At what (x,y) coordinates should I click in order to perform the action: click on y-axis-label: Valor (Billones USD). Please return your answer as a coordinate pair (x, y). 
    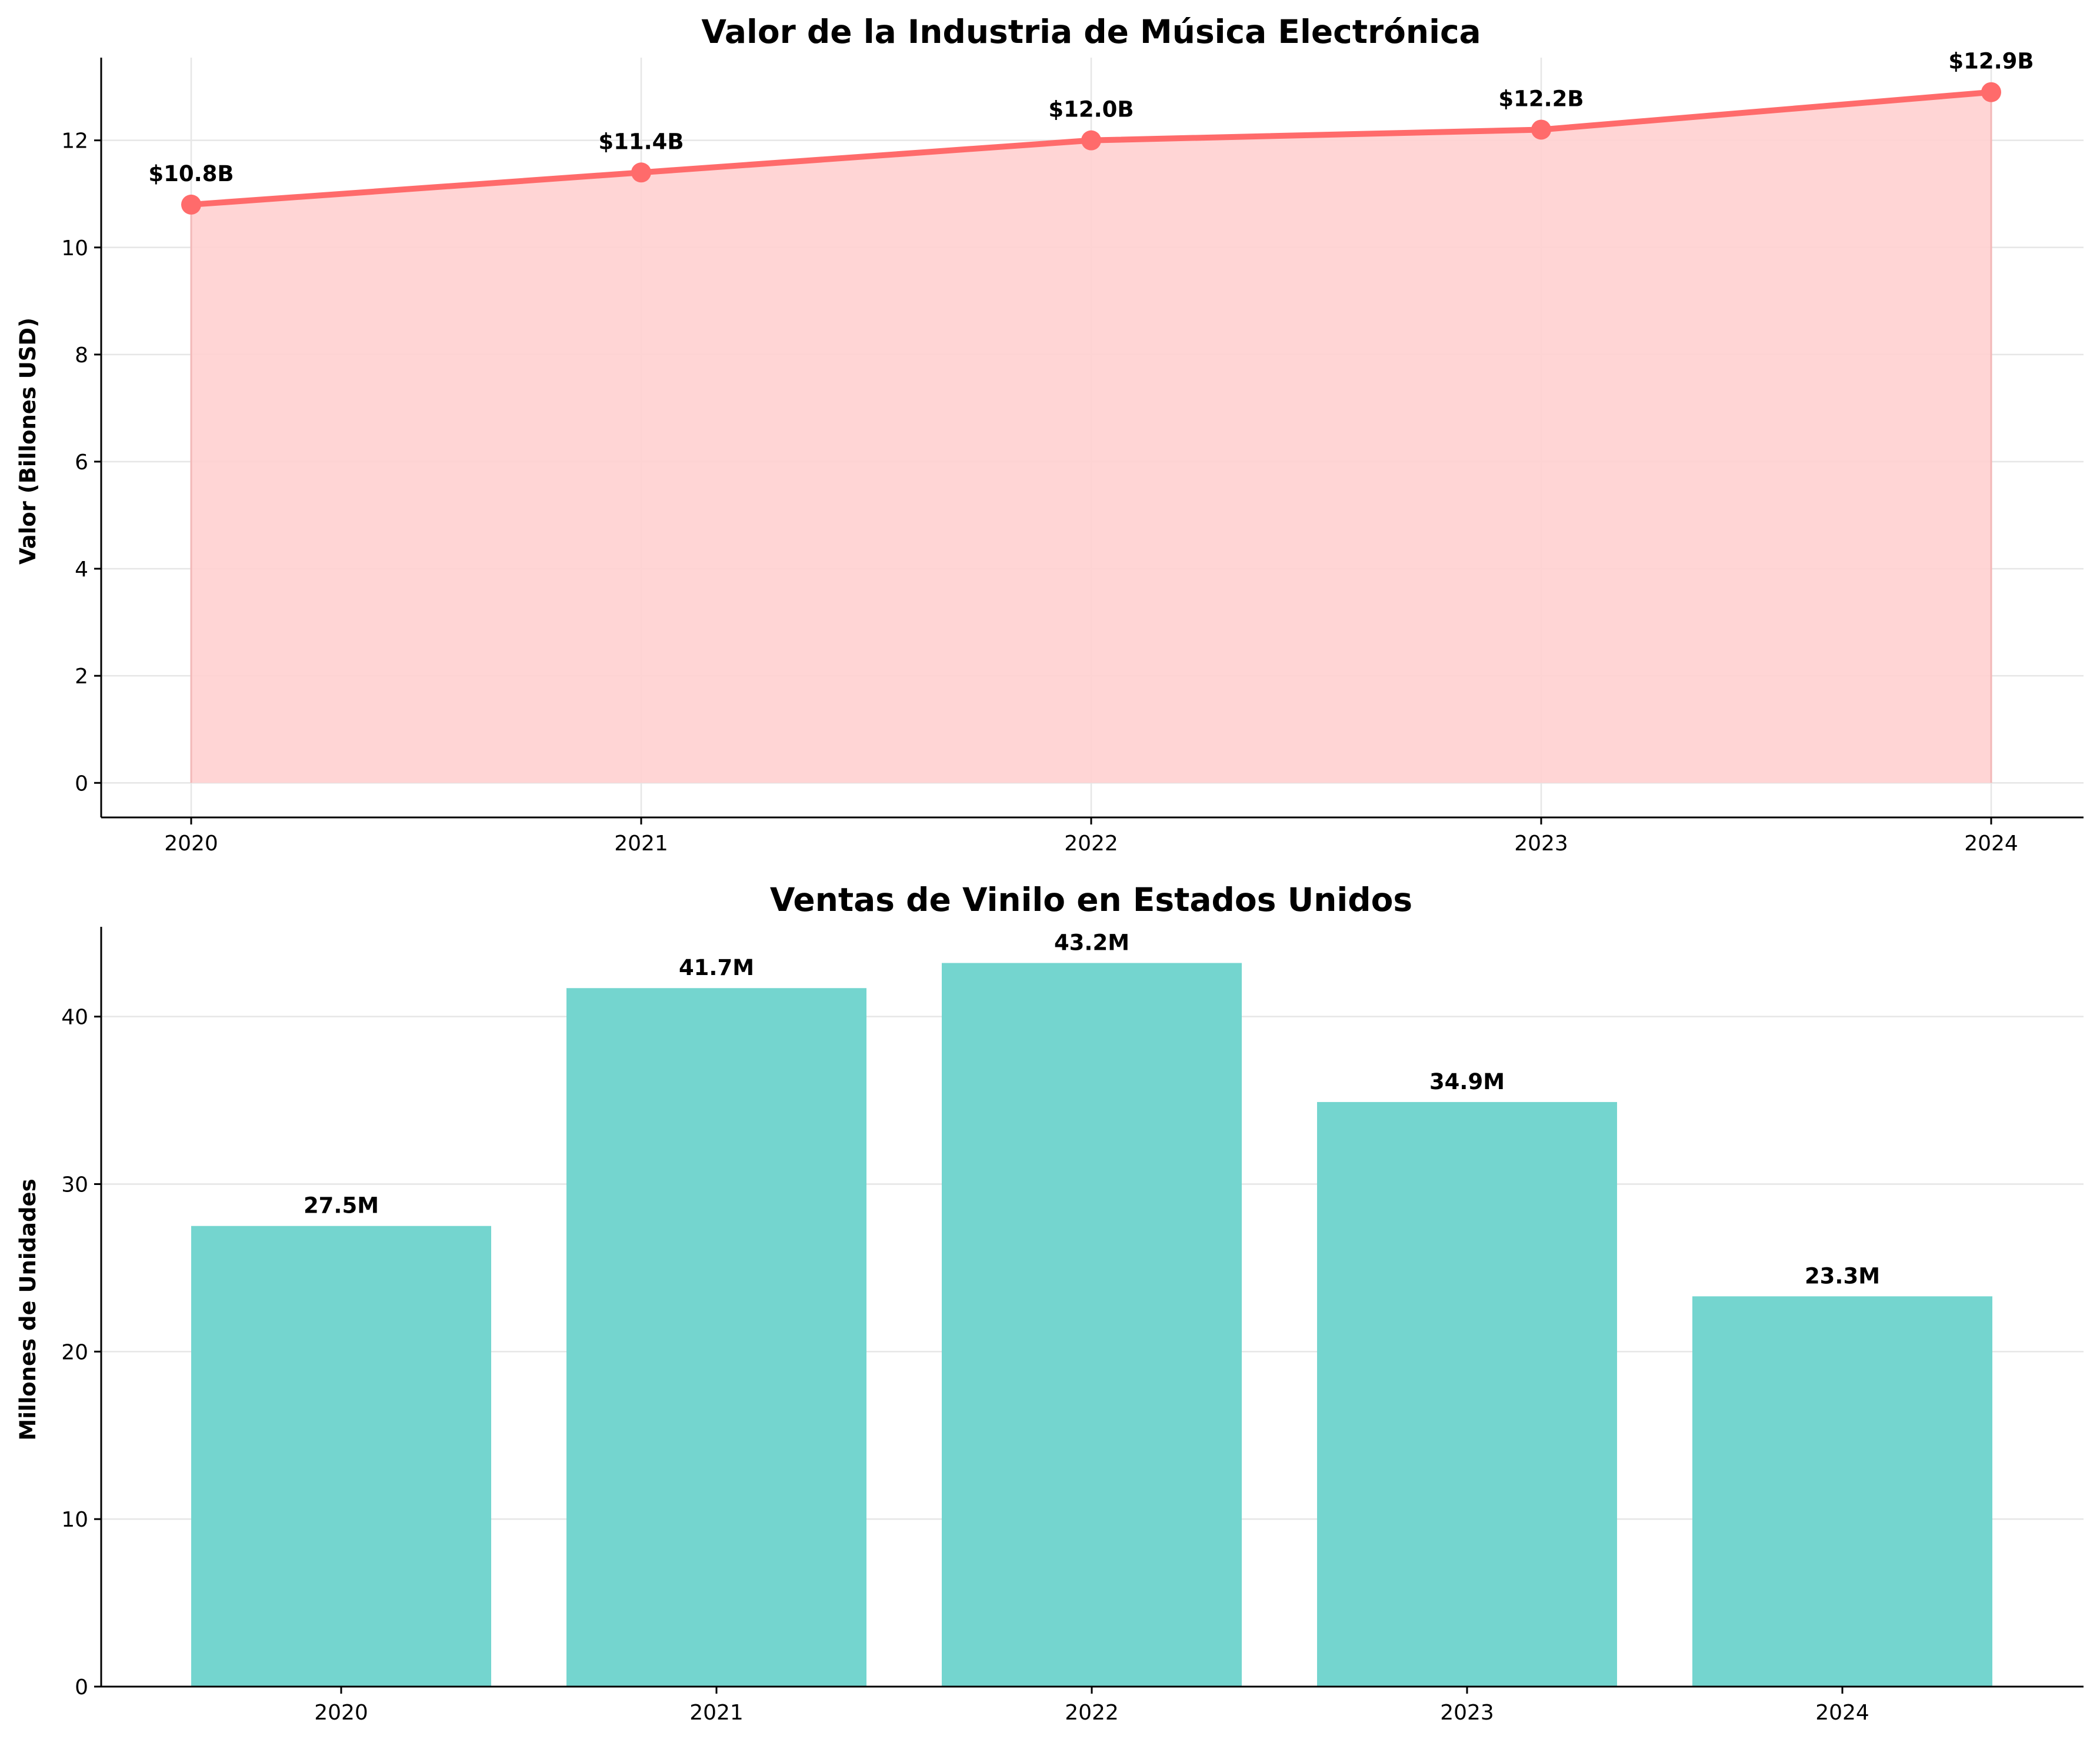
    Looking at the image, I should click on (28, 441).